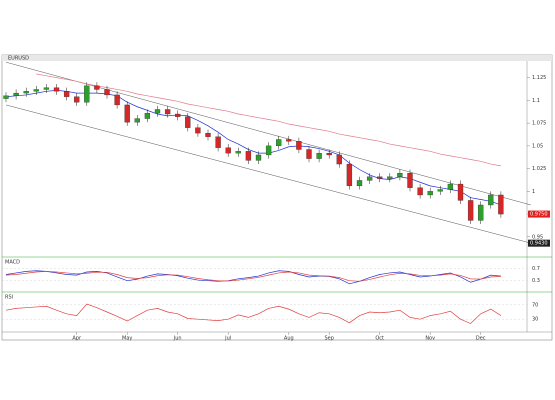 The image size is (555, 400). I want to click on y-tick-label: 1.075, so click(539, 124).